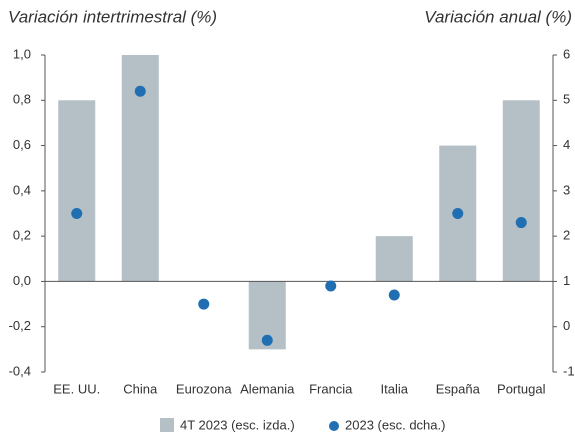  What do you see at coordinates (566, 235) in the screenshot?
I see `y2-tick-label: 2` at bounding box center [566, 235].